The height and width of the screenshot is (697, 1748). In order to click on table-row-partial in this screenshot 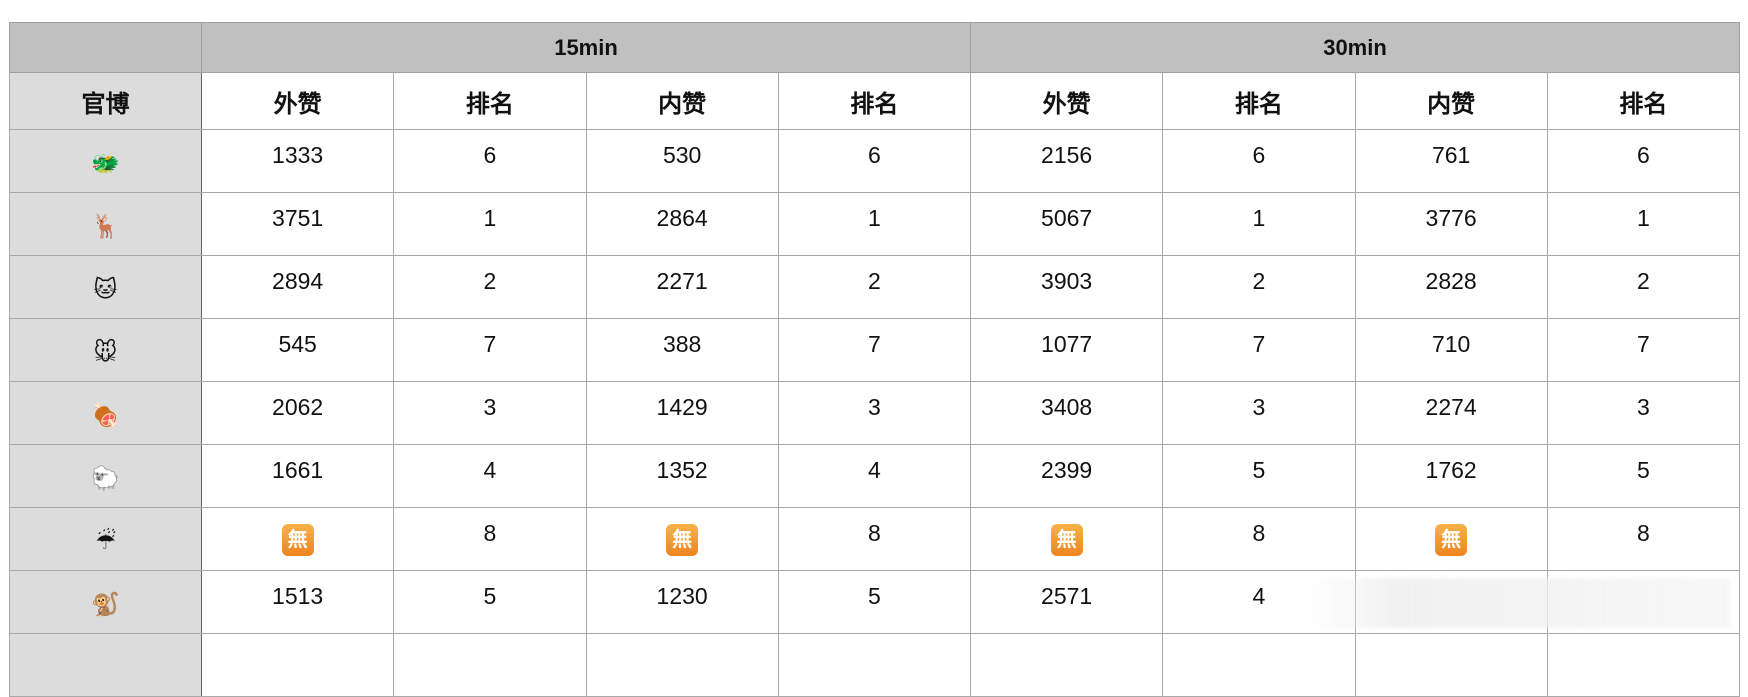, I will do `click(875, 665)`.